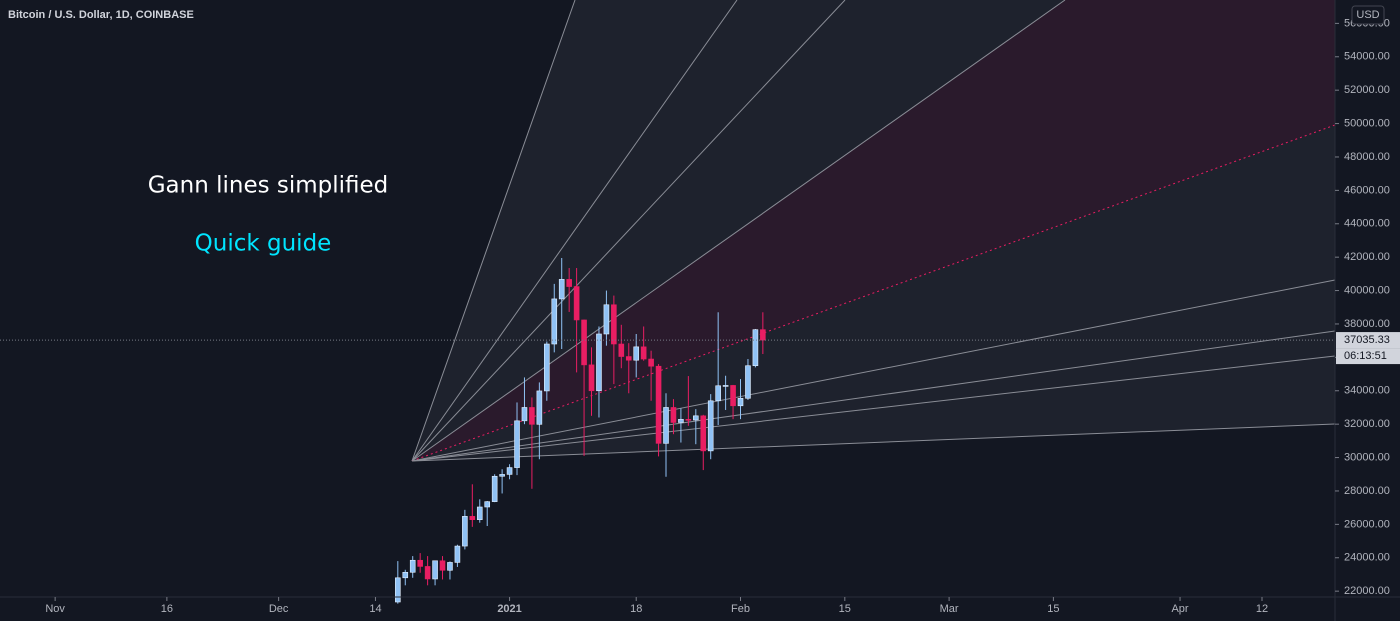  What do you see at coordinates (1367, 457) in the screenshot?
I see `y-tick-label: 30000.00` at bounding box center [1367, 457].